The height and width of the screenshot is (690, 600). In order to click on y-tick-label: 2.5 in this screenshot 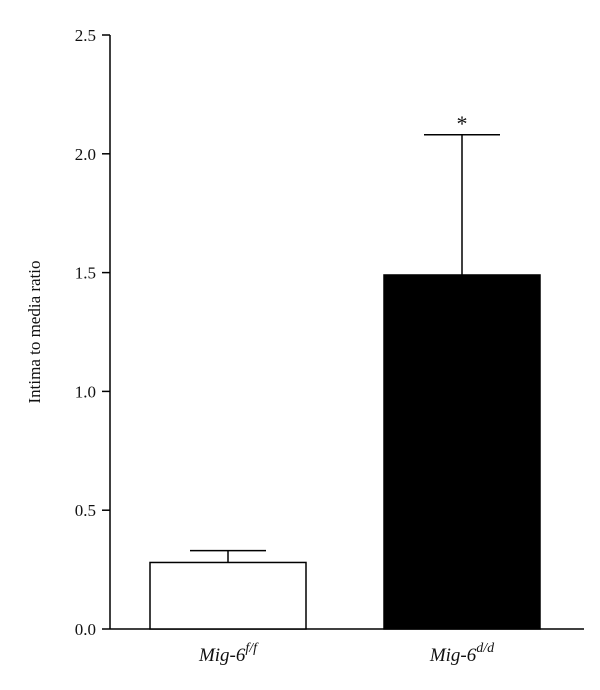, I will do `click(85, 35)`.